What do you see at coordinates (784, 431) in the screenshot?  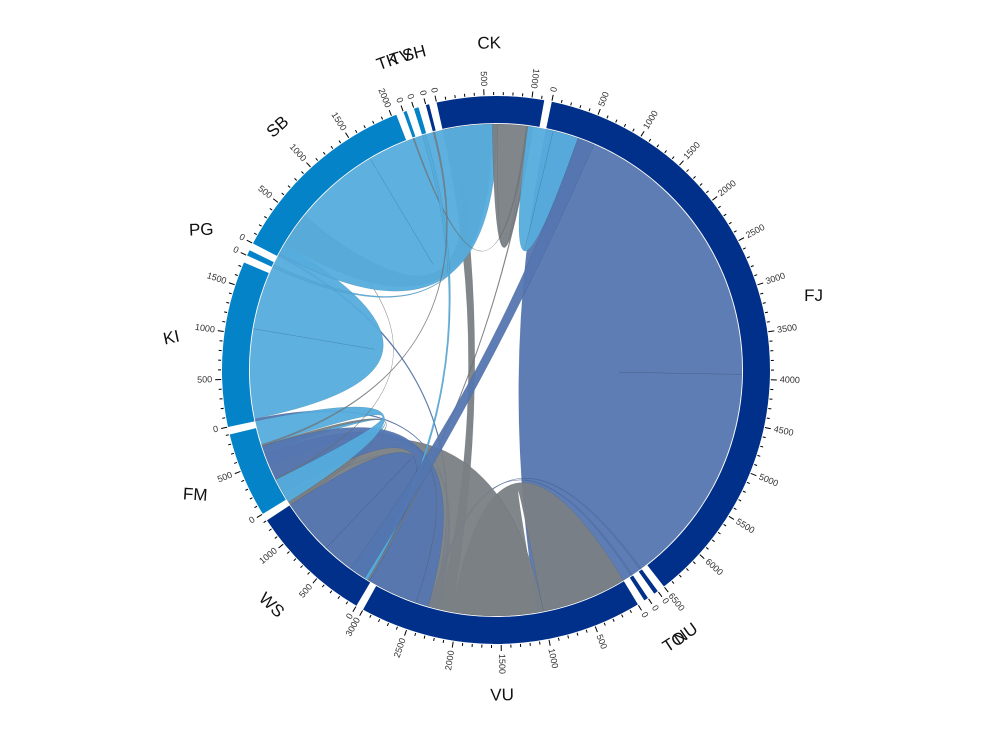 I see `tick-label-fj: 4500` at bounding box center [784, 431].